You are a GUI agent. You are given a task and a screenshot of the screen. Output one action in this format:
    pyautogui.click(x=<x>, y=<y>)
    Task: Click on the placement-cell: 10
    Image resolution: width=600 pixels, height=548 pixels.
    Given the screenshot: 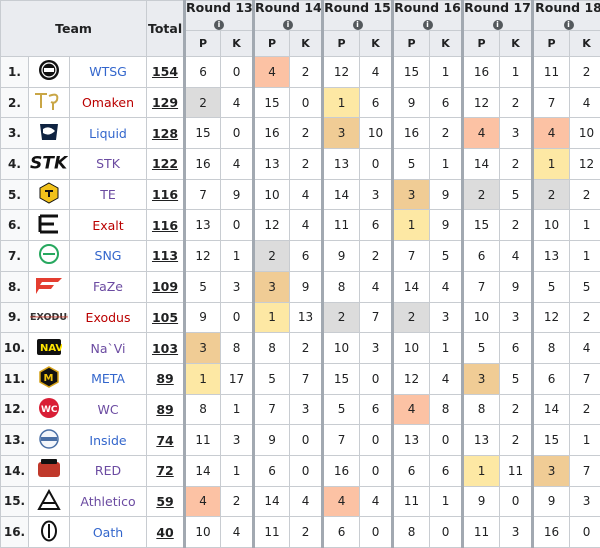 What is the action you would take?
    pyautogui.click(x=481, y=317)
    